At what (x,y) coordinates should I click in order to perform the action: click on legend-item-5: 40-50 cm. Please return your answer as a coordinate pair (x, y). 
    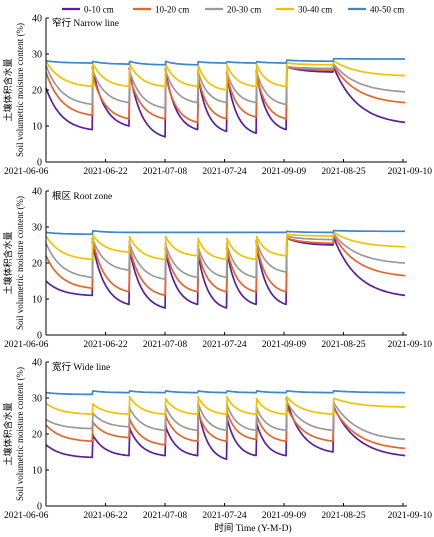
    Looking at the image, I should click on (376, 10).